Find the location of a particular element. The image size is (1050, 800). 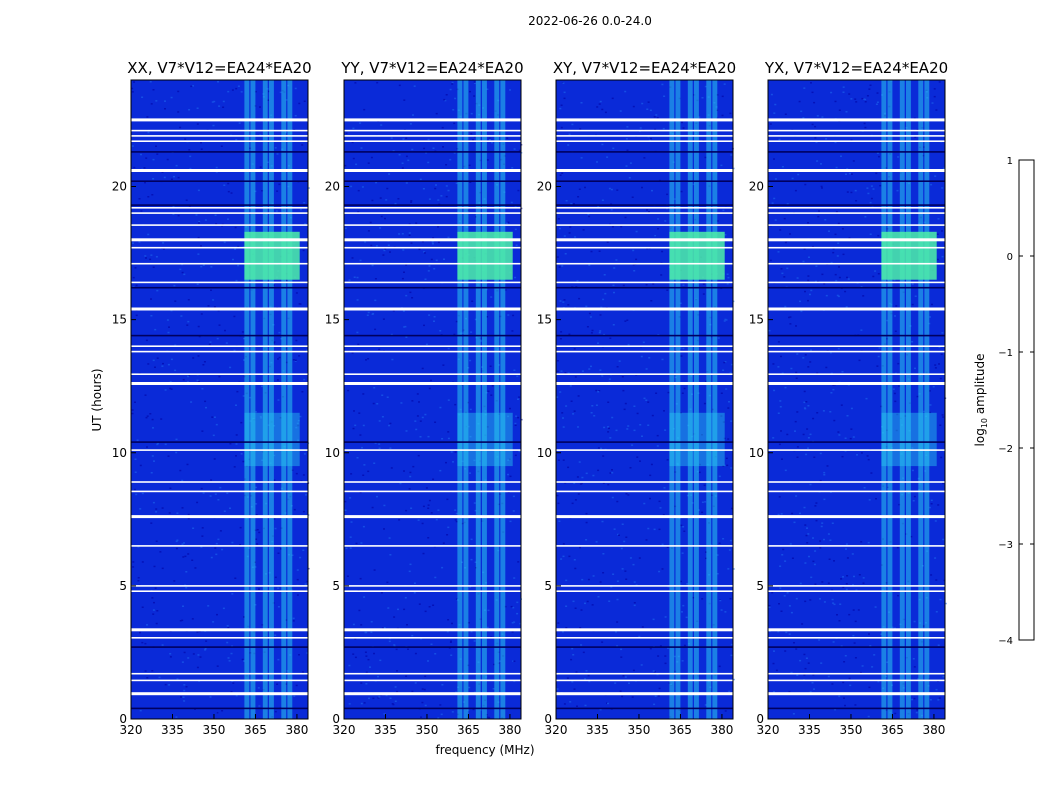

figure-title: 2022-06-26 0.0-24.0 is located at coordinates (590, 21).